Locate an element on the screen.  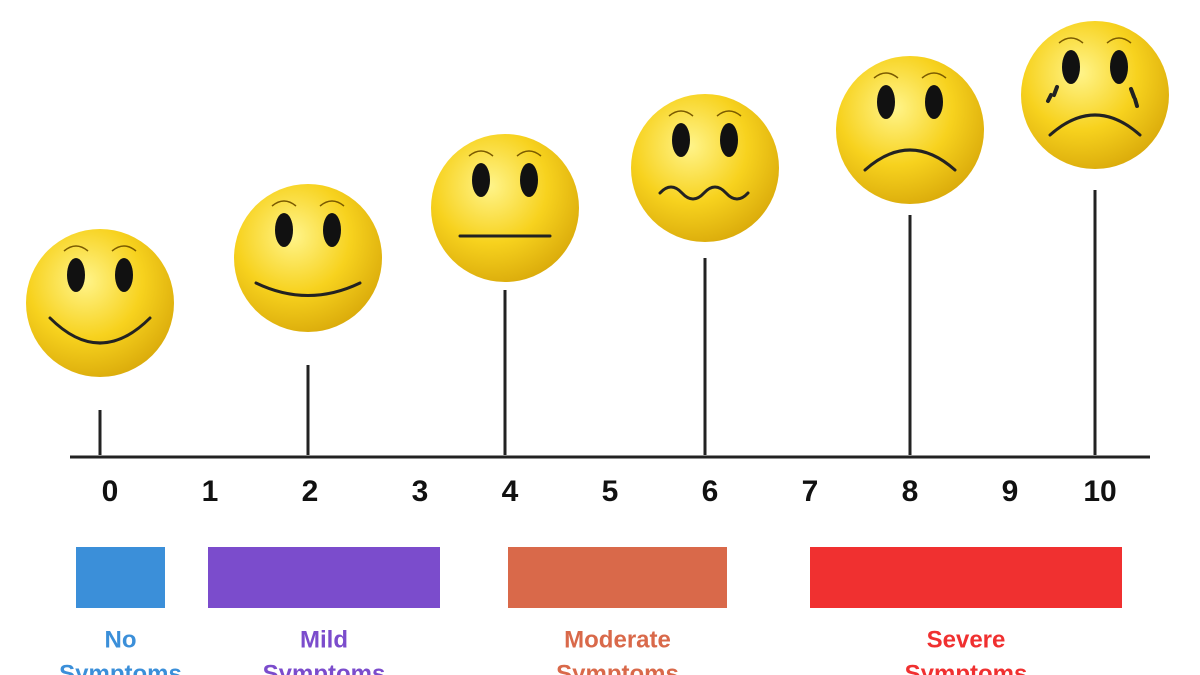
tick-label: 6 is located at coordinates (710, 491).